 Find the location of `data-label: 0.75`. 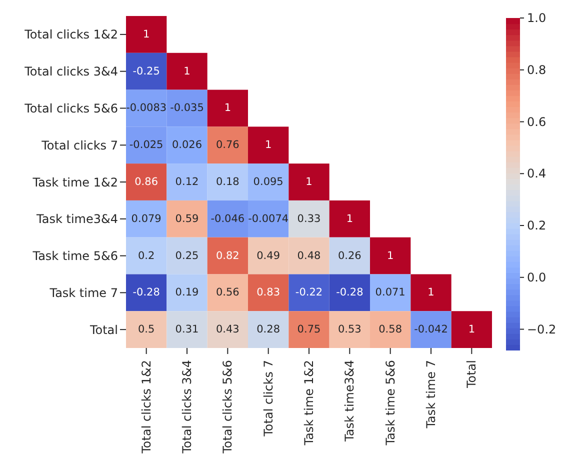

data-label: 0.75 is located at coordinates (309, 330).